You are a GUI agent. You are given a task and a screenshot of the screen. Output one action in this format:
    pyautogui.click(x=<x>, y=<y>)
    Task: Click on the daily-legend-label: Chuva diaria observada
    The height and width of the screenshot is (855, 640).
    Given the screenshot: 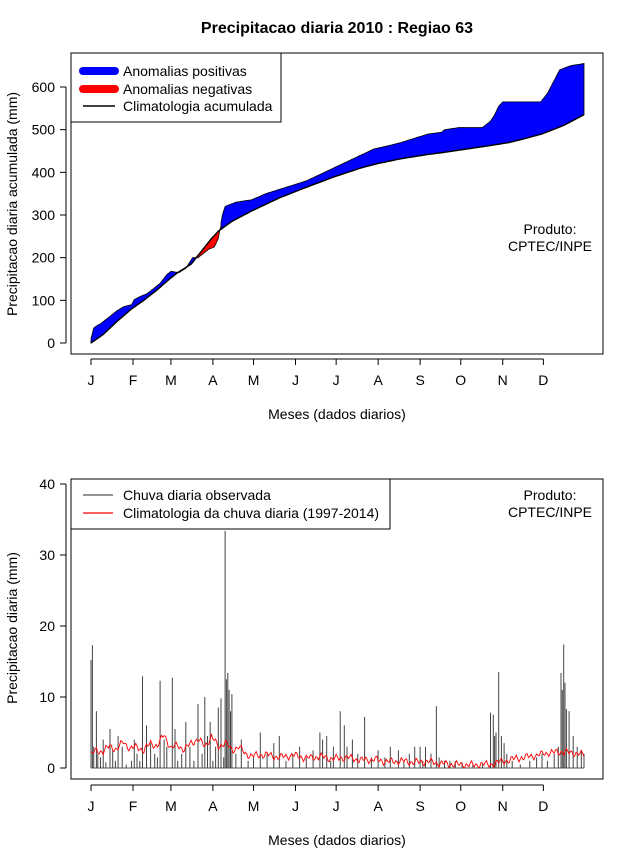 What is the action you would take?
    pyautogui.click(x=197, y=495)
    